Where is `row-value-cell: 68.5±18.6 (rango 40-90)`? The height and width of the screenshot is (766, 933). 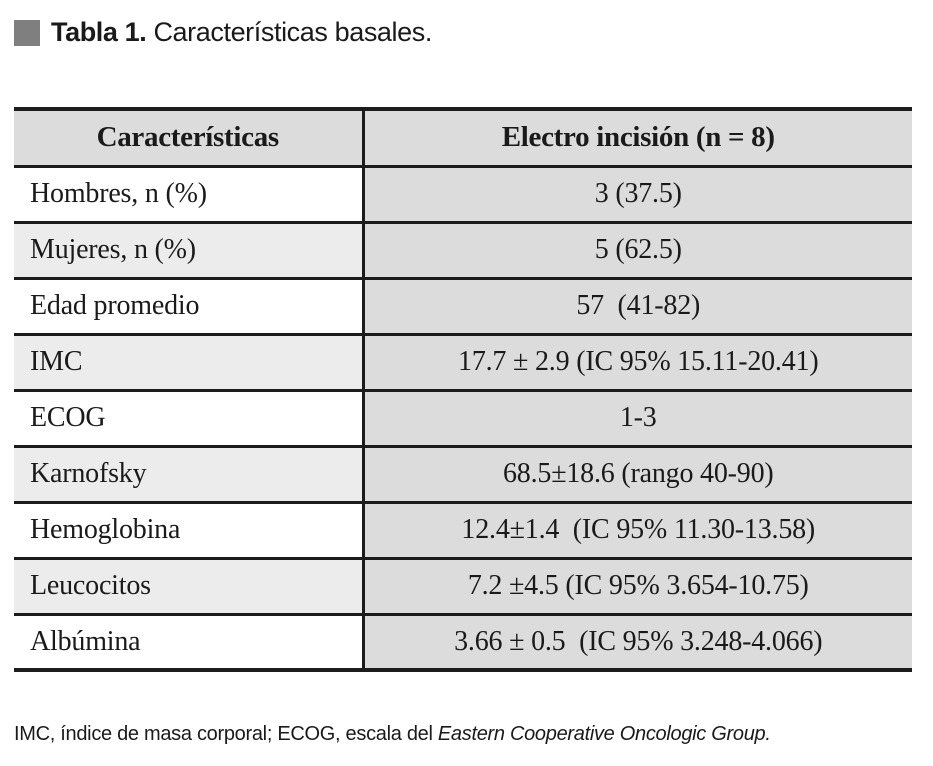
row-value-cell: 68.5±18.6 (rango 40-90) is located at coordinates (637, 474).